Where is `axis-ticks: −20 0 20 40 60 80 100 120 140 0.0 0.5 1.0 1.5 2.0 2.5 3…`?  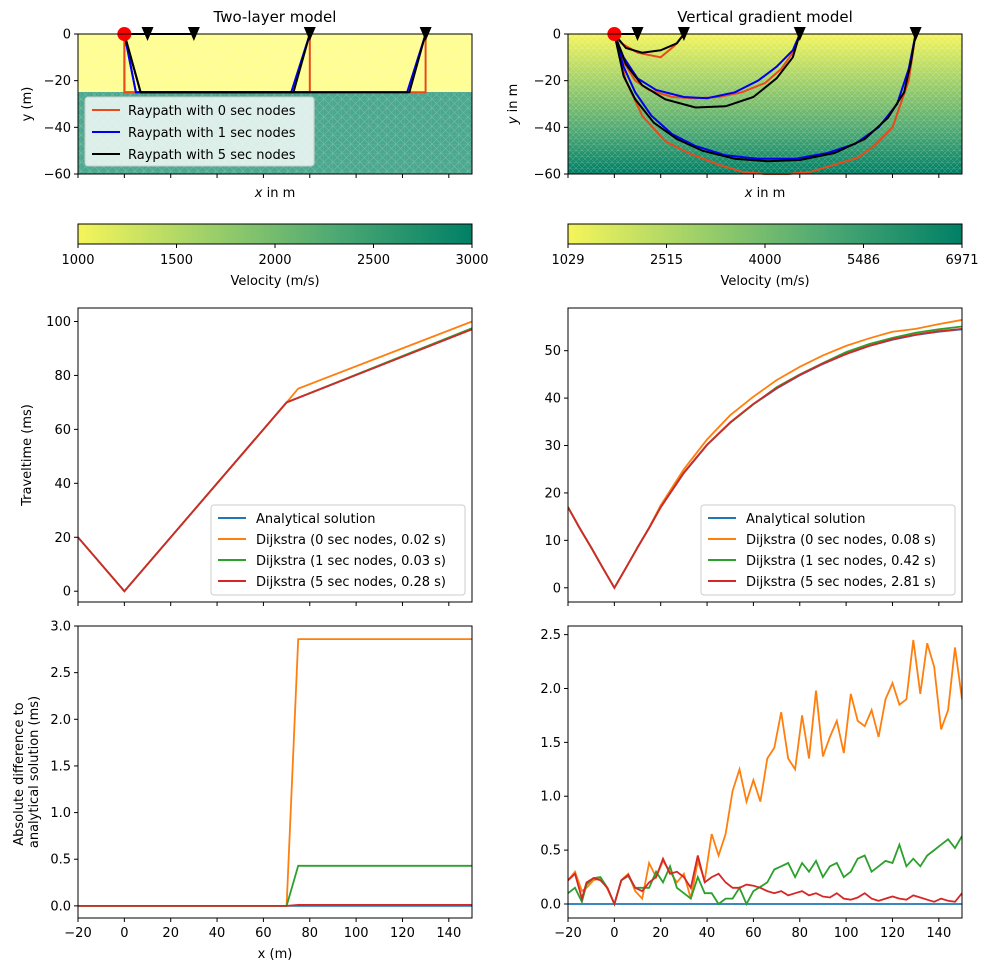 axis-ticks: −20 0 20 40 60 80 100 120 140 0.0 0.5 1.0 1.5 2.0 2.5 3… is located at coordinates (255, 781).